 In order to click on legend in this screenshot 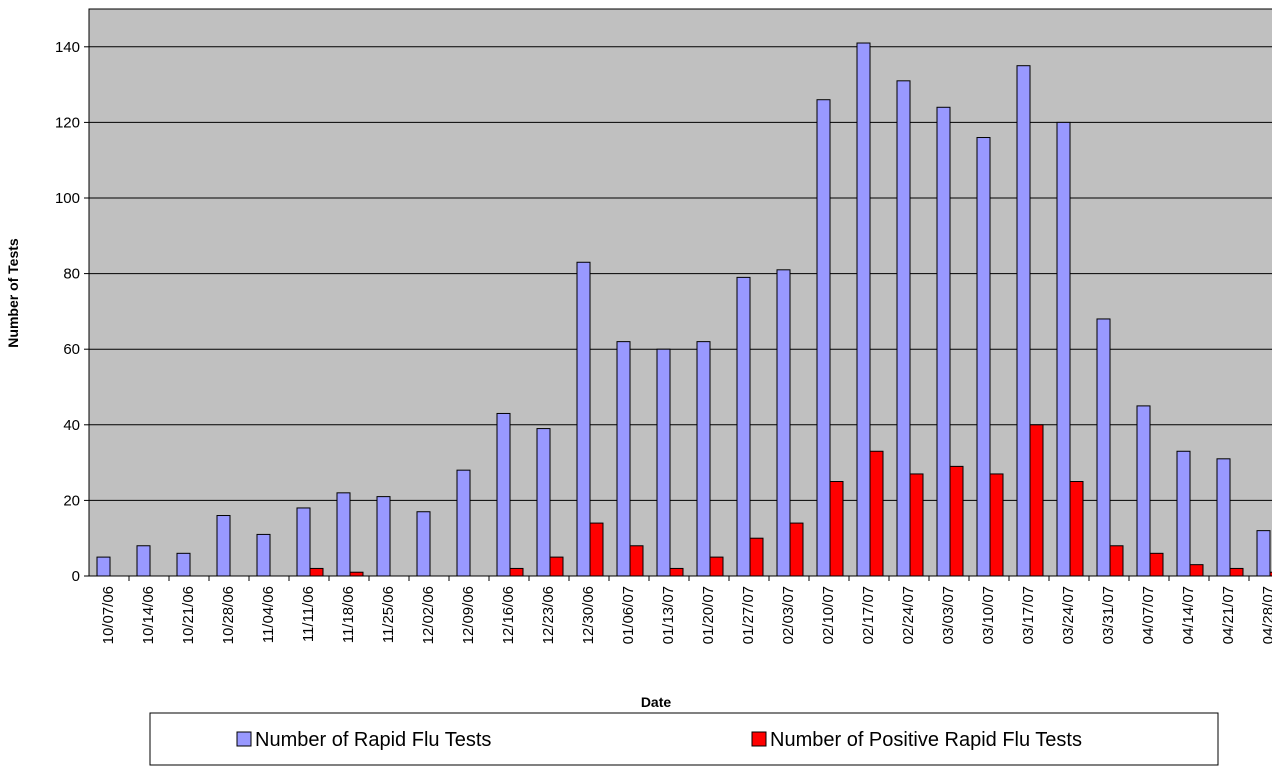, I will do `click(684, 739)`.